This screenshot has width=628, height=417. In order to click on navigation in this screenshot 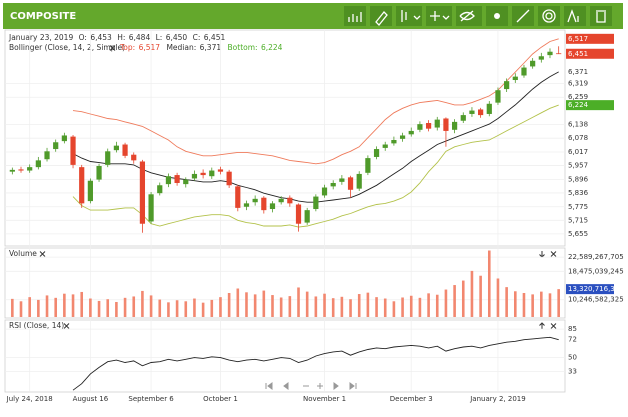, I will do `click(311, 386)`.